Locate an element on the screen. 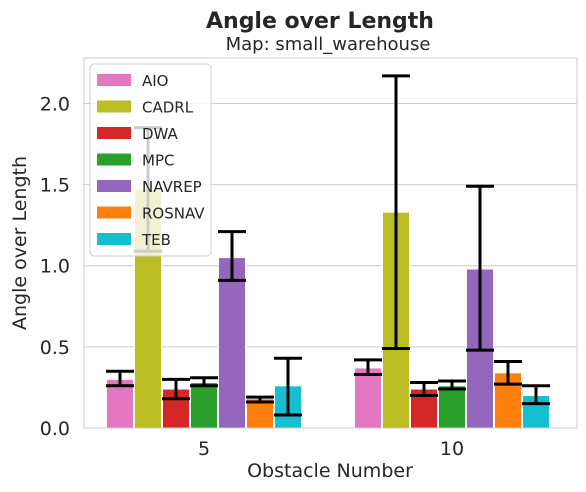 This screenshot has width=586, height=492. legend-label-rosnav: ROSNAV is located at coordinates (173, 214).